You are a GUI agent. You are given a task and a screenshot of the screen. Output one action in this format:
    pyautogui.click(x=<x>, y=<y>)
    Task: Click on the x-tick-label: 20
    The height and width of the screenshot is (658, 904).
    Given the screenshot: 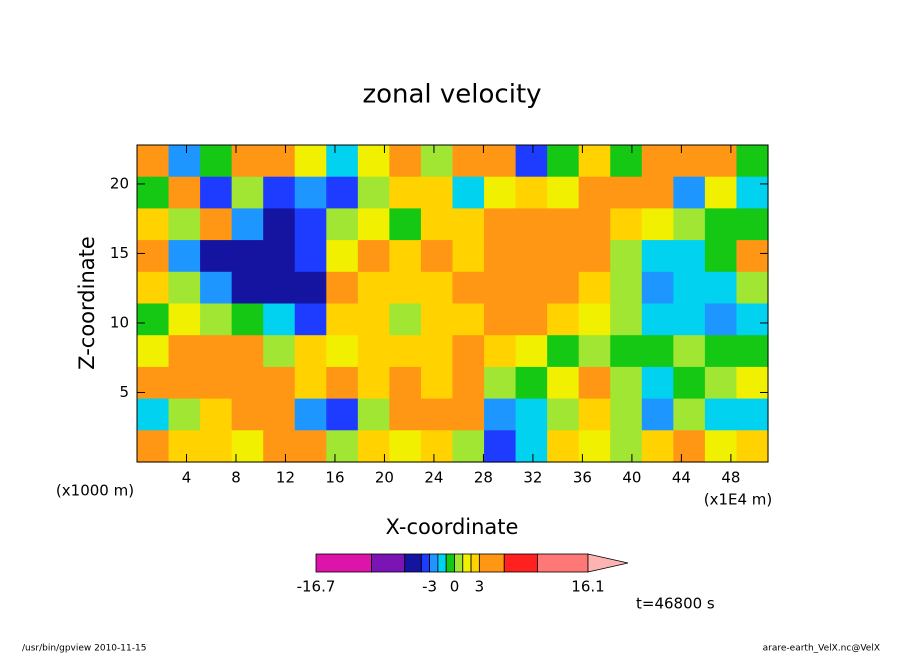 What is the action you would take?
    pyautogui.click(x=384, y=478)
    